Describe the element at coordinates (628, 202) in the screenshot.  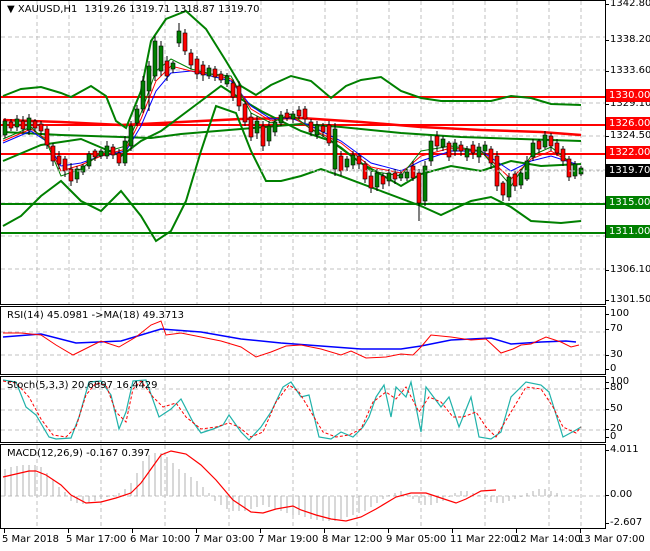
I see `level-tag-1315: 1315.00` at that location.